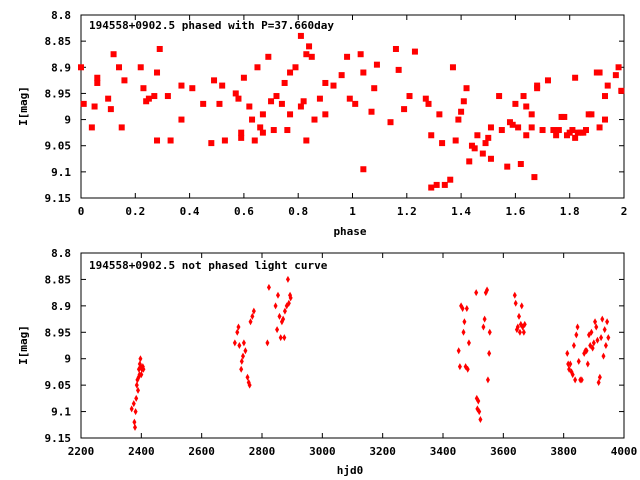  Describe the element at coordinates (135, 211) in the screenshot. I see `phased-x-tick-label: 0.2` at that location.